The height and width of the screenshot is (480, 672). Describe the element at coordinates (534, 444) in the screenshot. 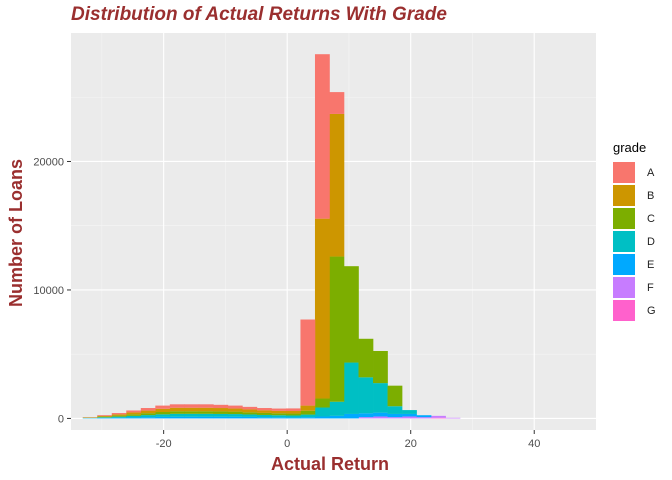

I see `x-tick-label: 40` at that location.